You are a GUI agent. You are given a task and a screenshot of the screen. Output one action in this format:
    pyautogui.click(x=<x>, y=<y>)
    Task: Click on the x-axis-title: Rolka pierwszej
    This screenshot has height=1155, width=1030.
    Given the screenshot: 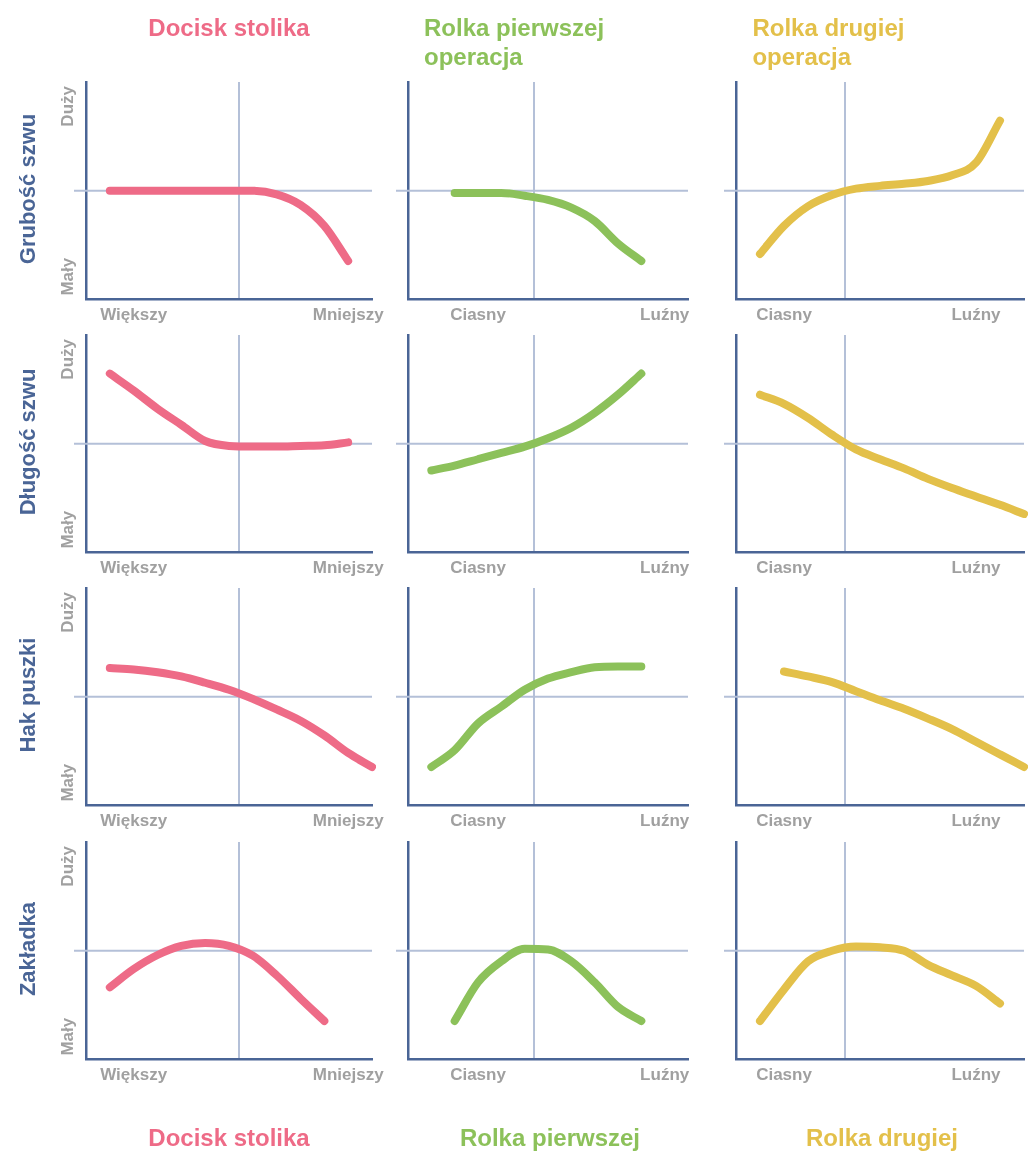 What is the action you would take?
    pyautogui.click(x=550, y=1138)
    